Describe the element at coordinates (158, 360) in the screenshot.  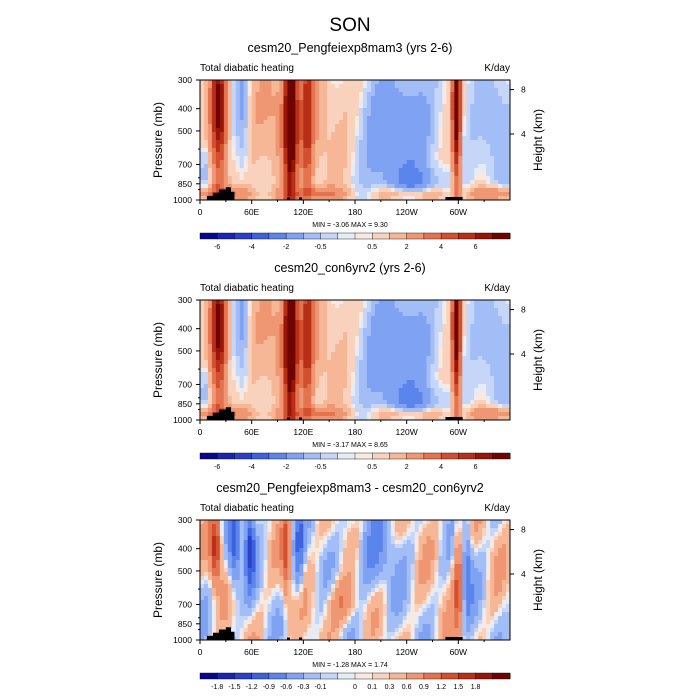
I see `y-axis-label: Pressure (mb)` at that location.